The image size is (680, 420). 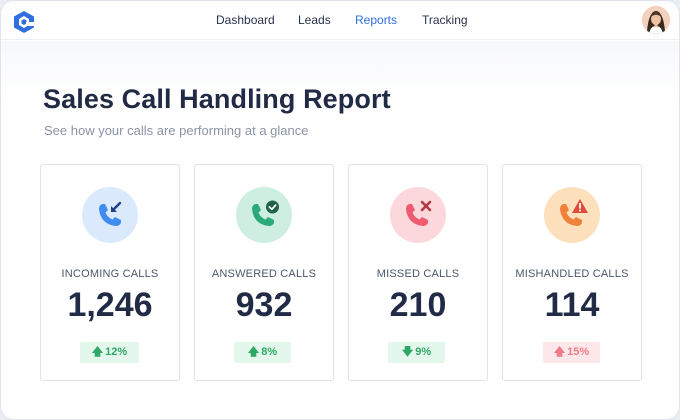 What do you see at coordinates (116, 352) in the screenshot?
I see `trend-value: 12%` at bounding box center [116, 352].